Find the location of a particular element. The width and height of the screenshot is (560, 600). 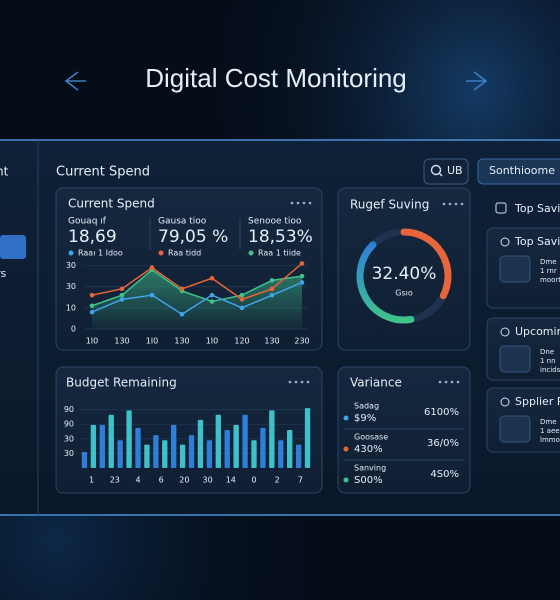

stat-note: Raaı 1 Idoo is located at coordinates (100, 253).